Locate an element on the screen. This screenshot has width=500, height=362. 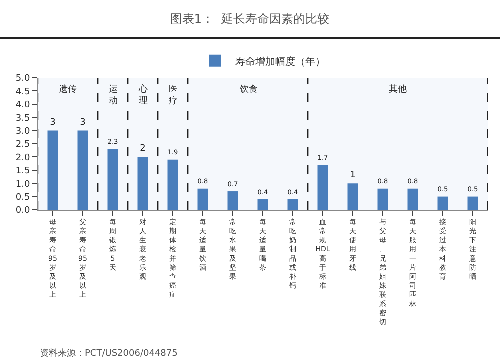
band-label: 其他 is located at coordinates (398, 89).